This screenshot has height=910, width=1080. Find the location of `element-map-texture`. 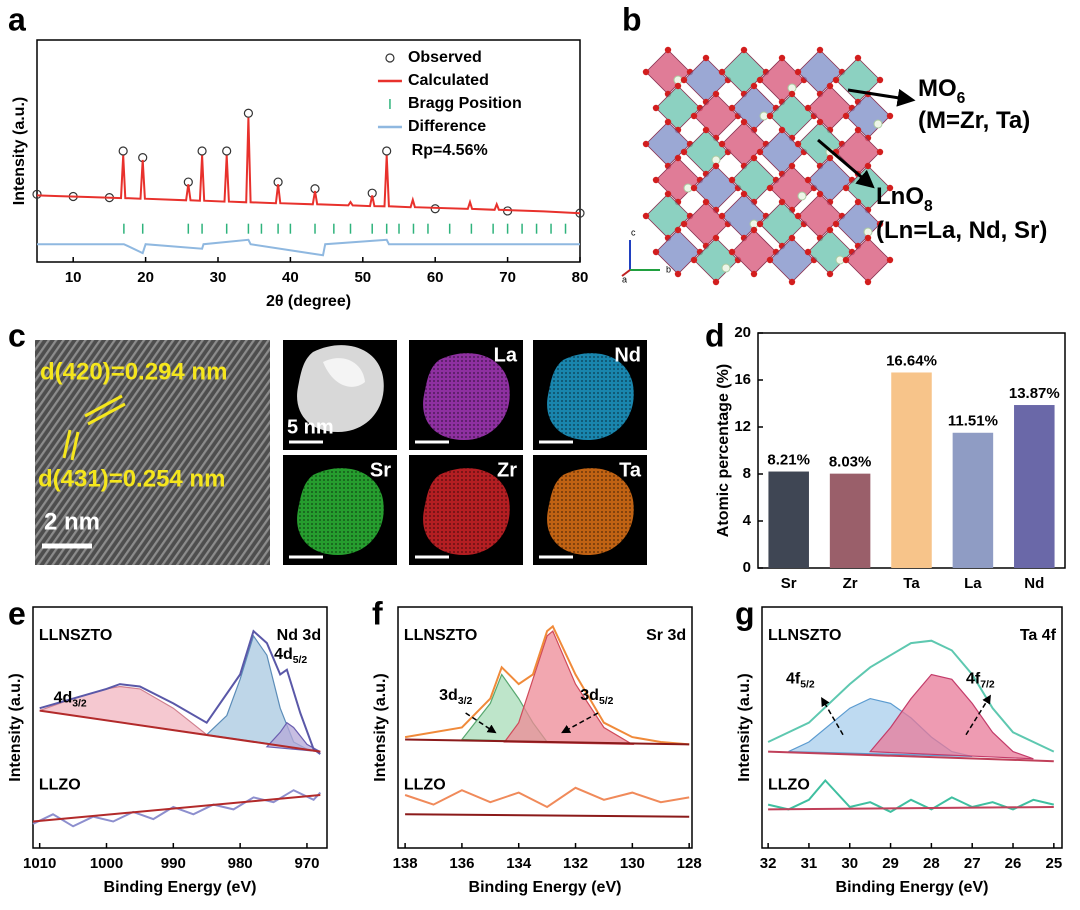

element-map-texture is located at coordinates (340, 511).